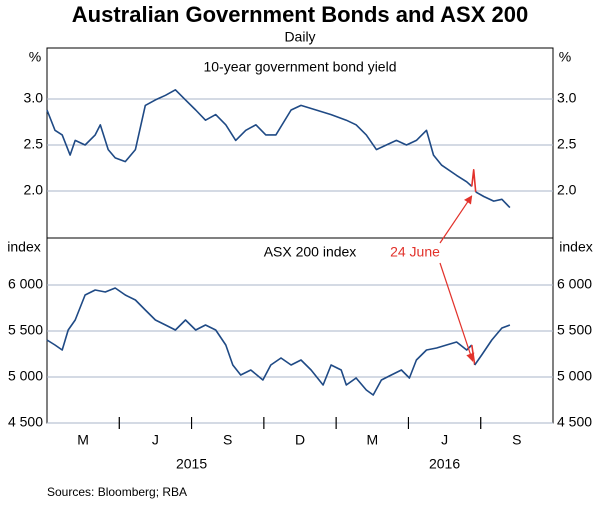  Describe the element at coordinates (567, 190) in the screenshot. I see `y2-tick-label: 2.0` at that location.